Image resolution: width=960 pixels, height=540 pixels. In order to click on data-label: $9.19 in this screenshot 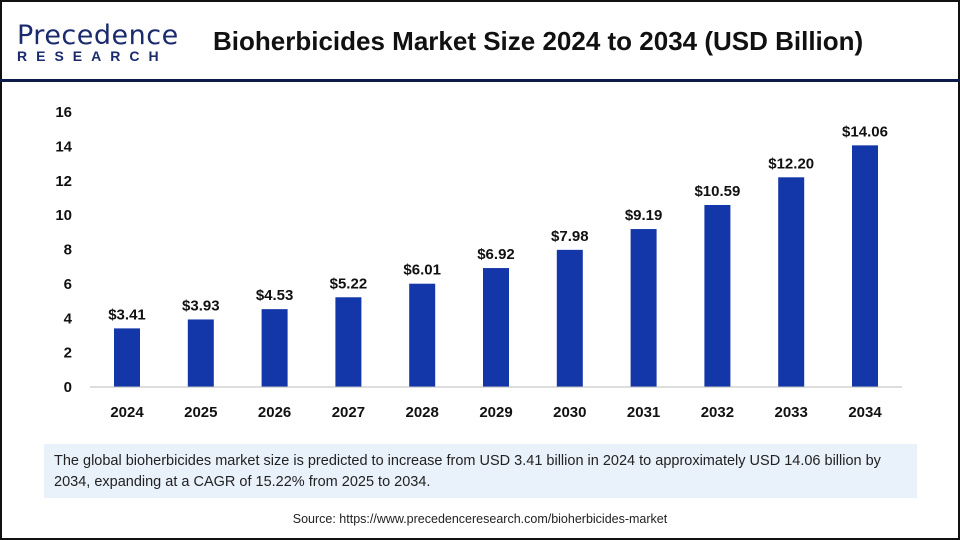, I will do `click(644, 215)`.